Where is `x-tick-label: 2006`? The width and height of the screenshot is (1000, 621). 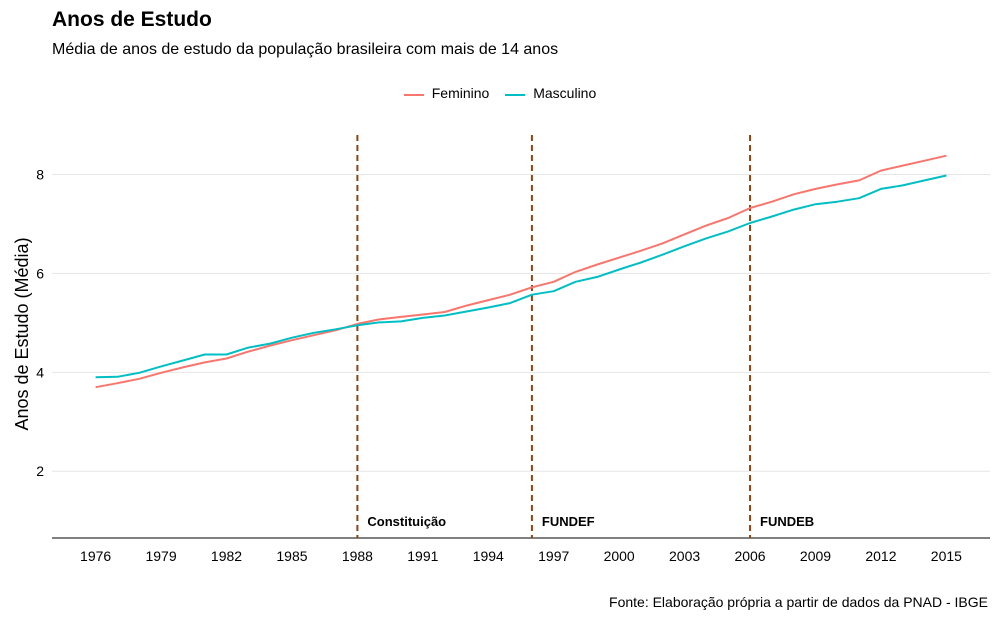
x-tick-label: 2006 is located at coordinates (749, 556).